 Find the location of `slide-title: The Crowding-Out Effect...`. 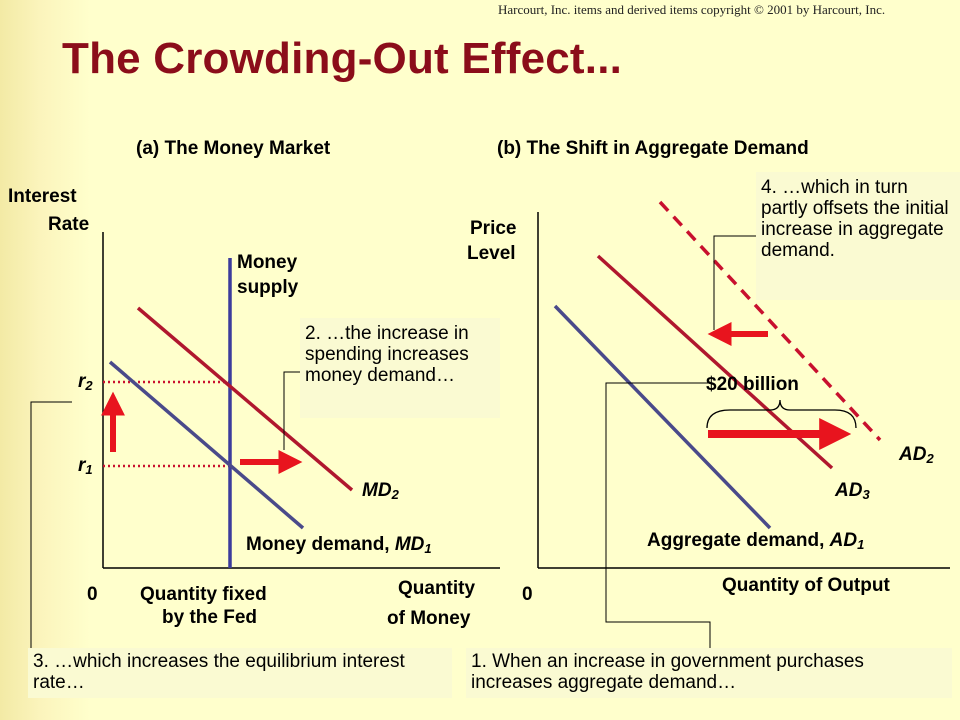

slide-title: The Crowding-Out Effect... is located at coordinates (342, 58).